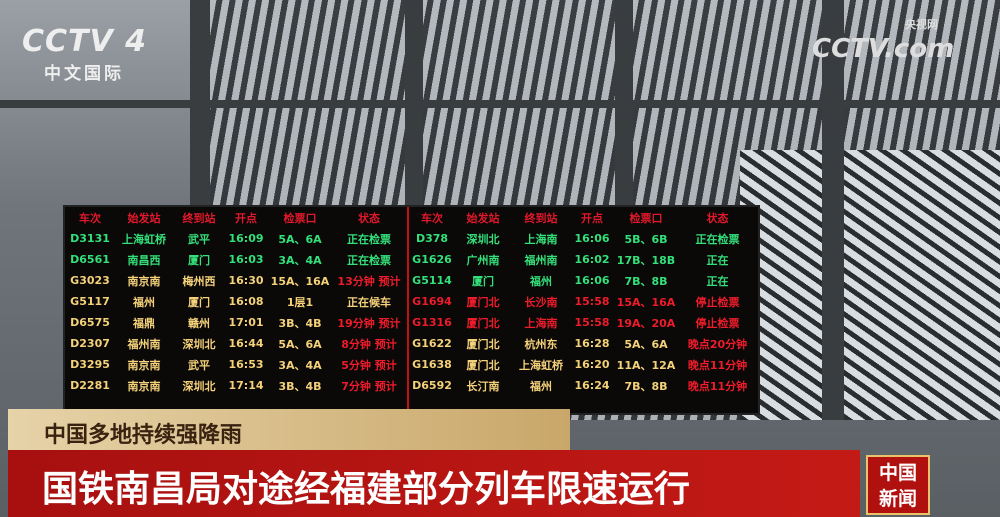 Image resolution: width=1000 pixels, height=517 pixels. Describe the element at coordinates (541, 365) in the screenshot. I see `destination: 上海虹桥` at that location.